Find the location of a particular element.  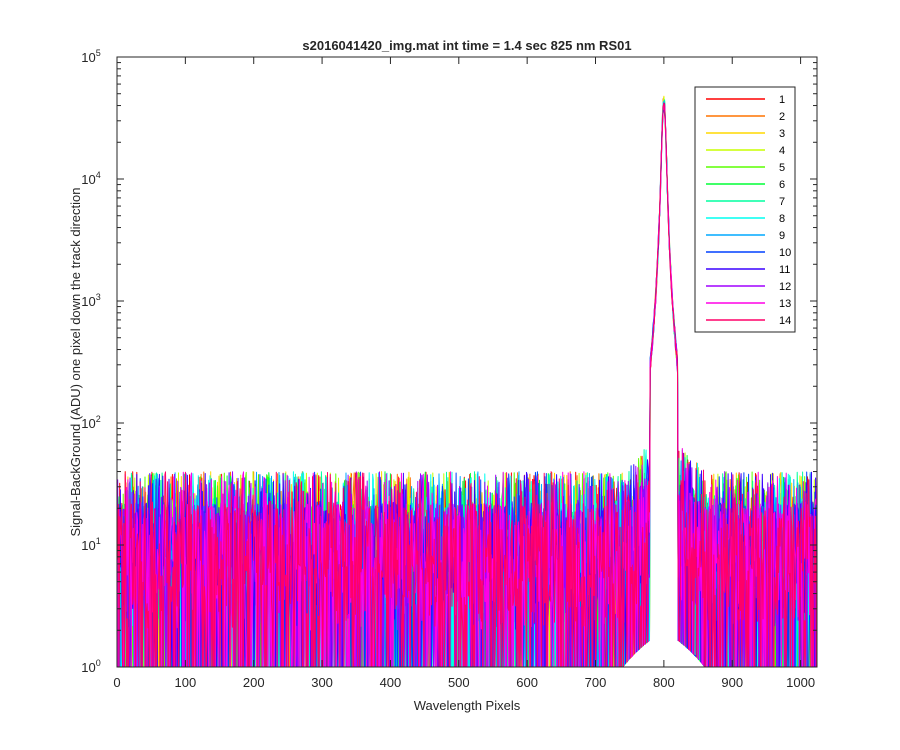

y-tick-label: 10⁴ is located at coordinates (90, 178).